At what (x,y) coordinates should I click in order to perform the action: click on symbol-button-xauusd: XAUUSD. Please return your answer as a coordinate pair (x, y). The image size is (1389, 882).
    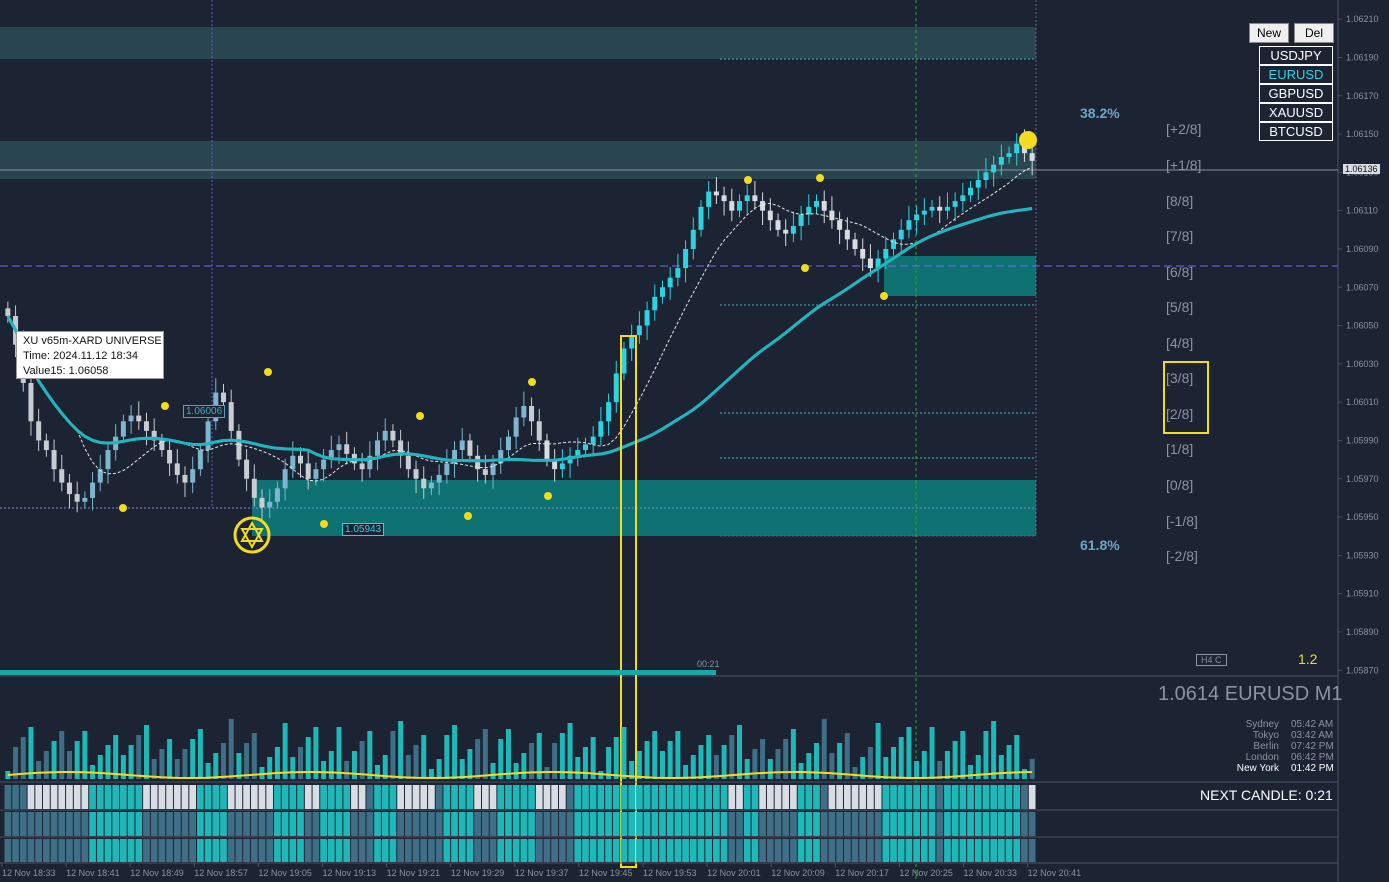
    Looking at the image, I should click on (1296, 112).